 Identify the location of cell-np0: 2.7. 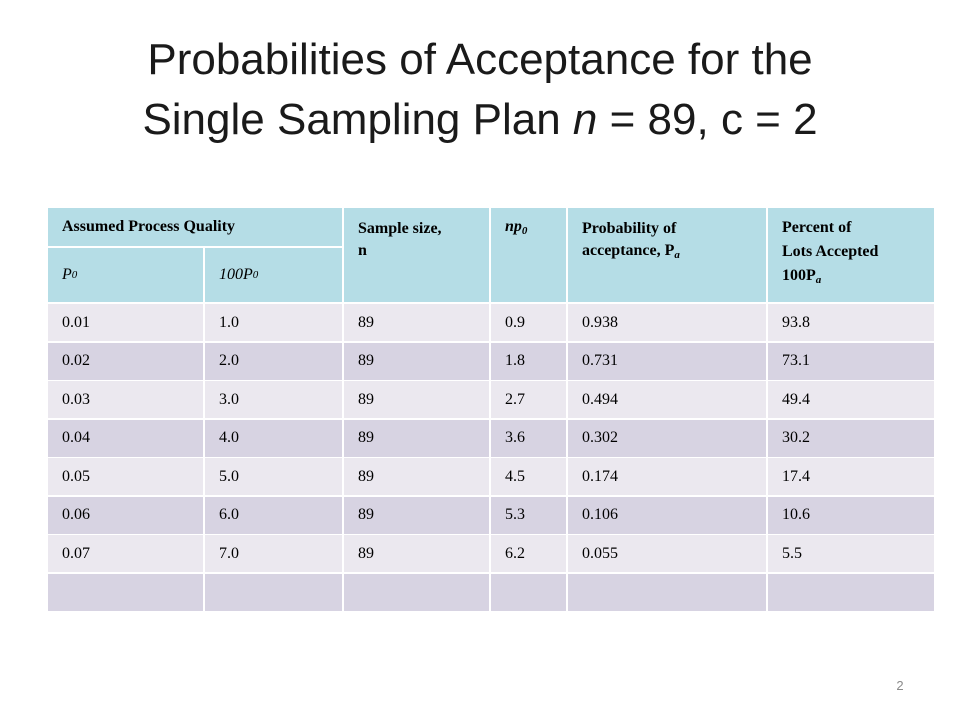
(529, 400).